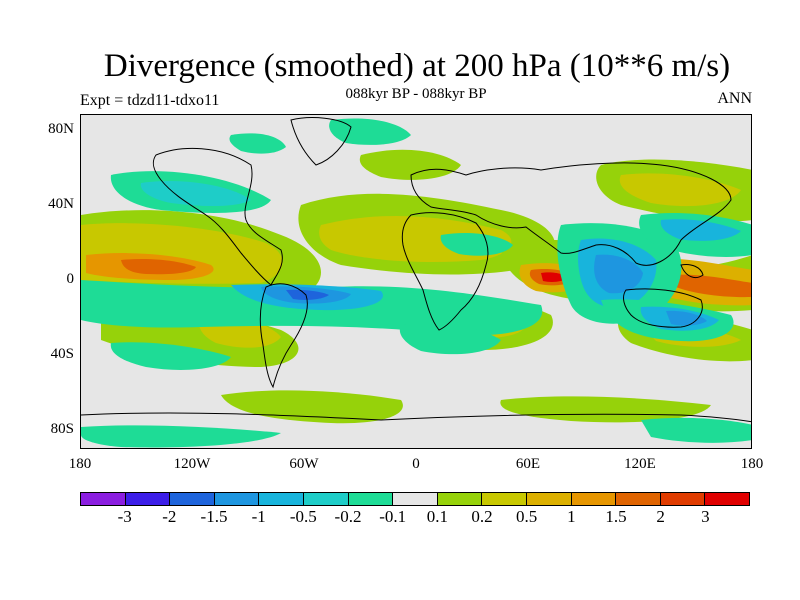 This screenshot has width=800, height=600. I want to click on colorbar-label: -1.5, so click(214, 516).